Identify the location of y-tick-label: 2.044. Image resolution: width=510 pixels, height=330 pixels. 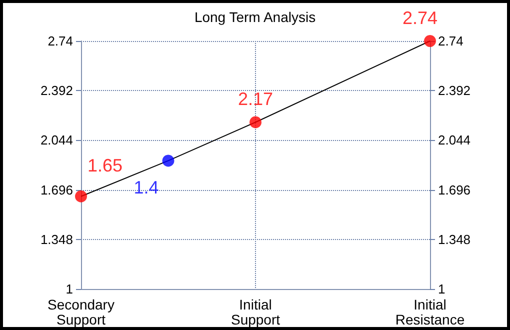
(56, 140).